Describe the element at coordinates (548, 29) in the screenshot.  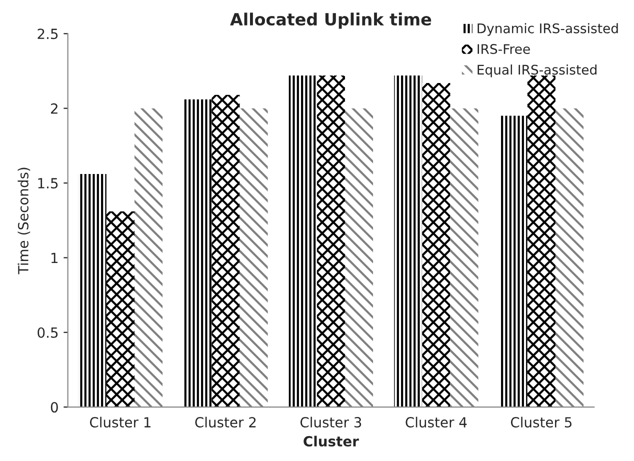
I see `legend-label: Dynamic IRS-assisted` at that location.